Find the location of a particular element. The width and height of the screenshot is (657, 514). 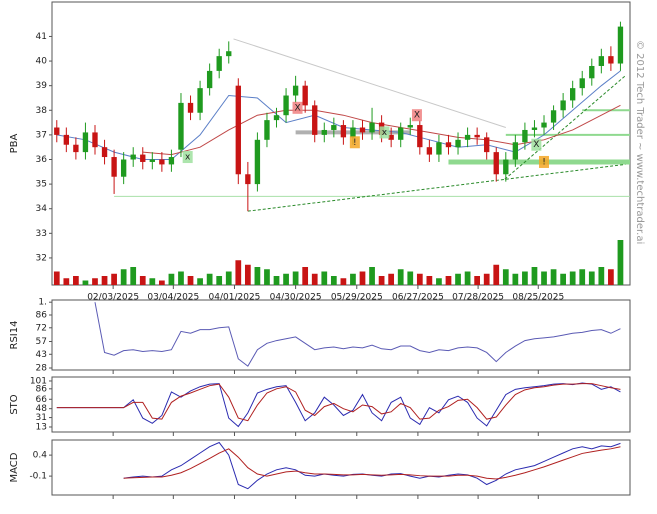

y-tick-label: 13 is located at coordinates (41, 427).